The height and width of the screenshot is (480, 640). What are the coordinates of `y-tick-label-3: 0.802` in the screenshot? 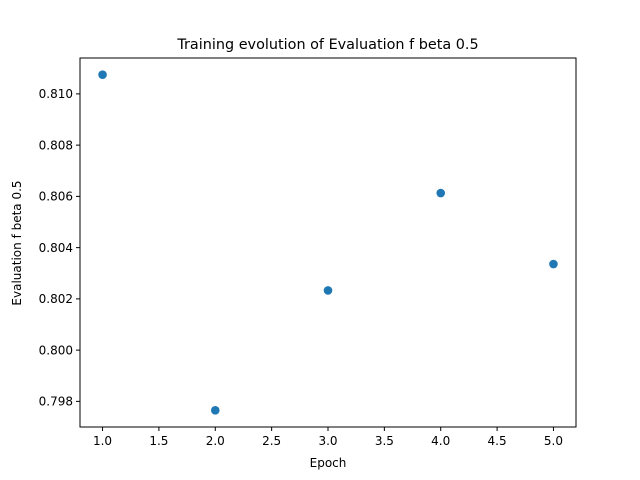 It's located at (56, 299).